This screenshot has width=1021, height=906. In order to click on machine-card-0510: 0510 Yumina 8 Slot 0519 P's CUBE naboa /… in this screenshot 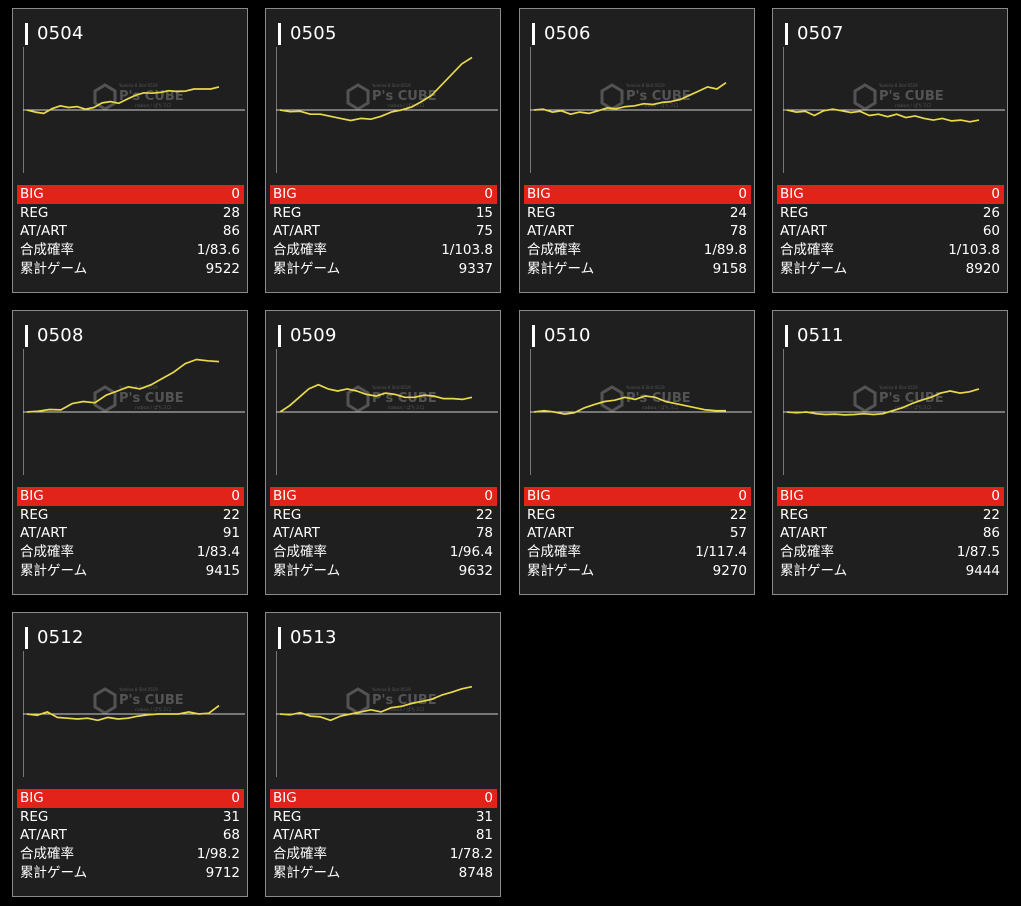, I will do `click(637, 452)`.